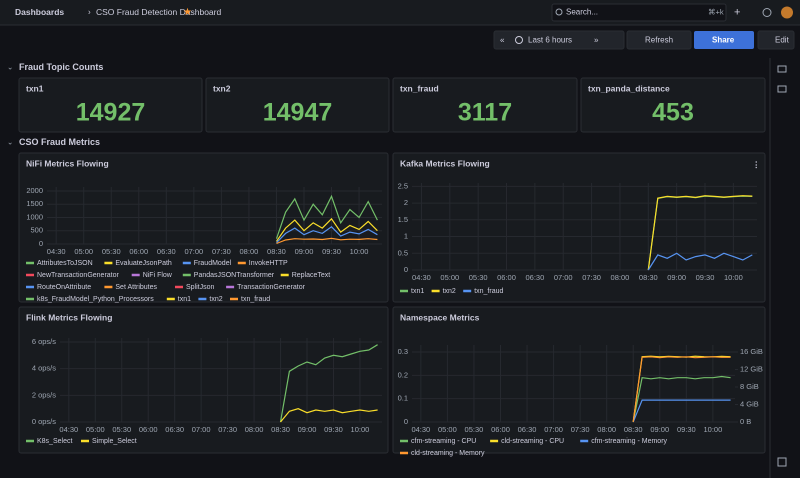 The image size is (800, 478). Describe the element at coordinates (406, 202) in the screenshot. I see `y-tick-label: 2` at that location.